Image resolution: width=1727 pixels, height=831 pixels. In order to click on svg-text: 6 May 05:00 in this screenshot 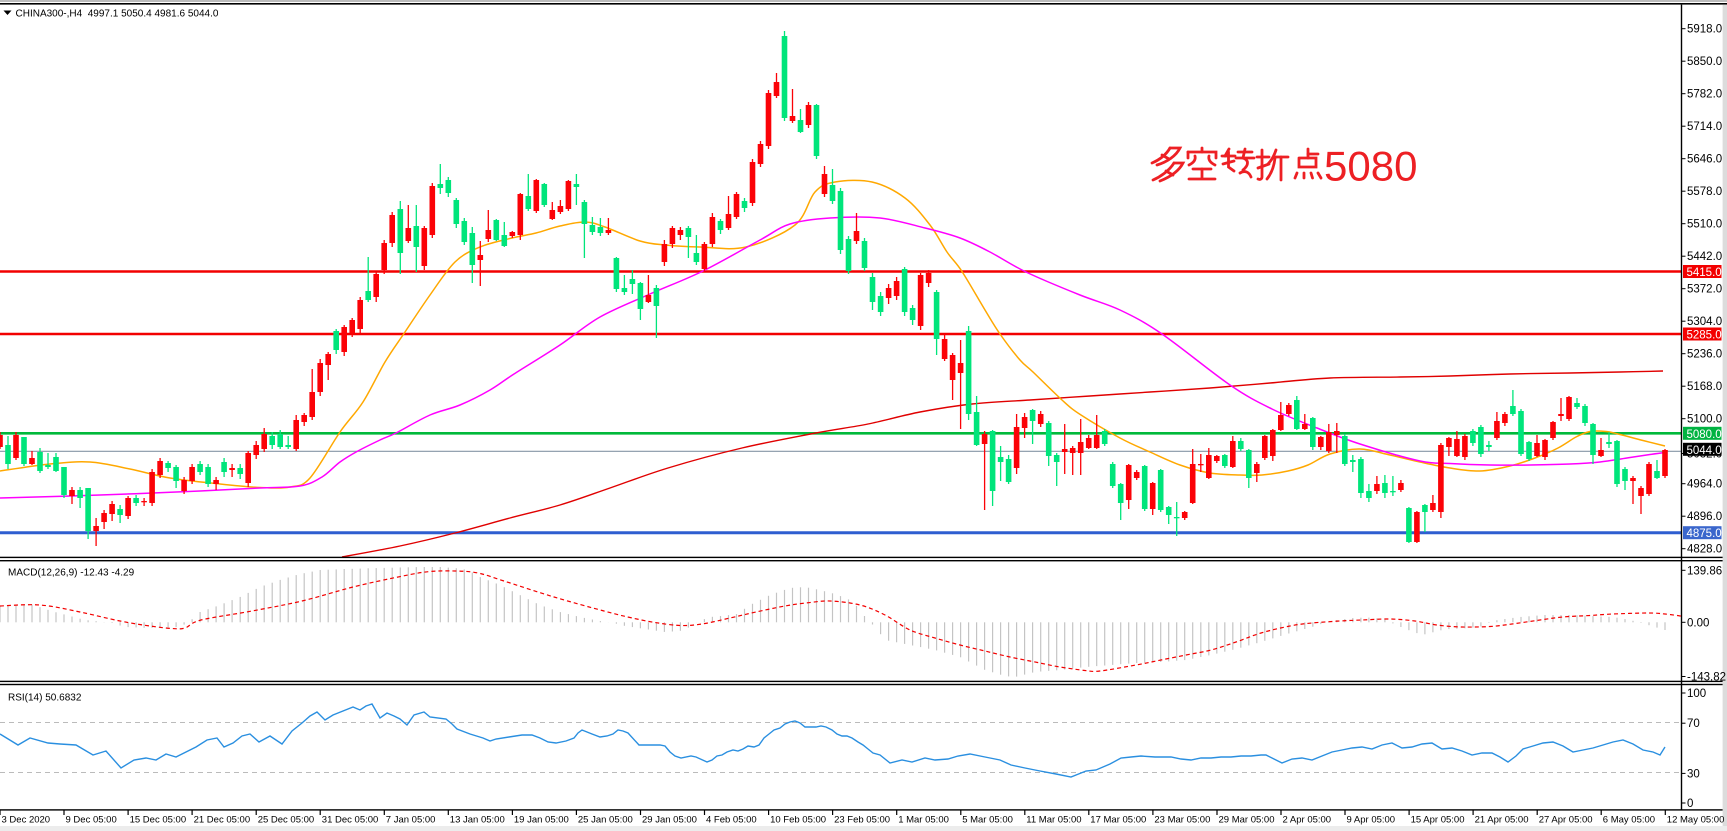, I will do `click(1629, 820)`.